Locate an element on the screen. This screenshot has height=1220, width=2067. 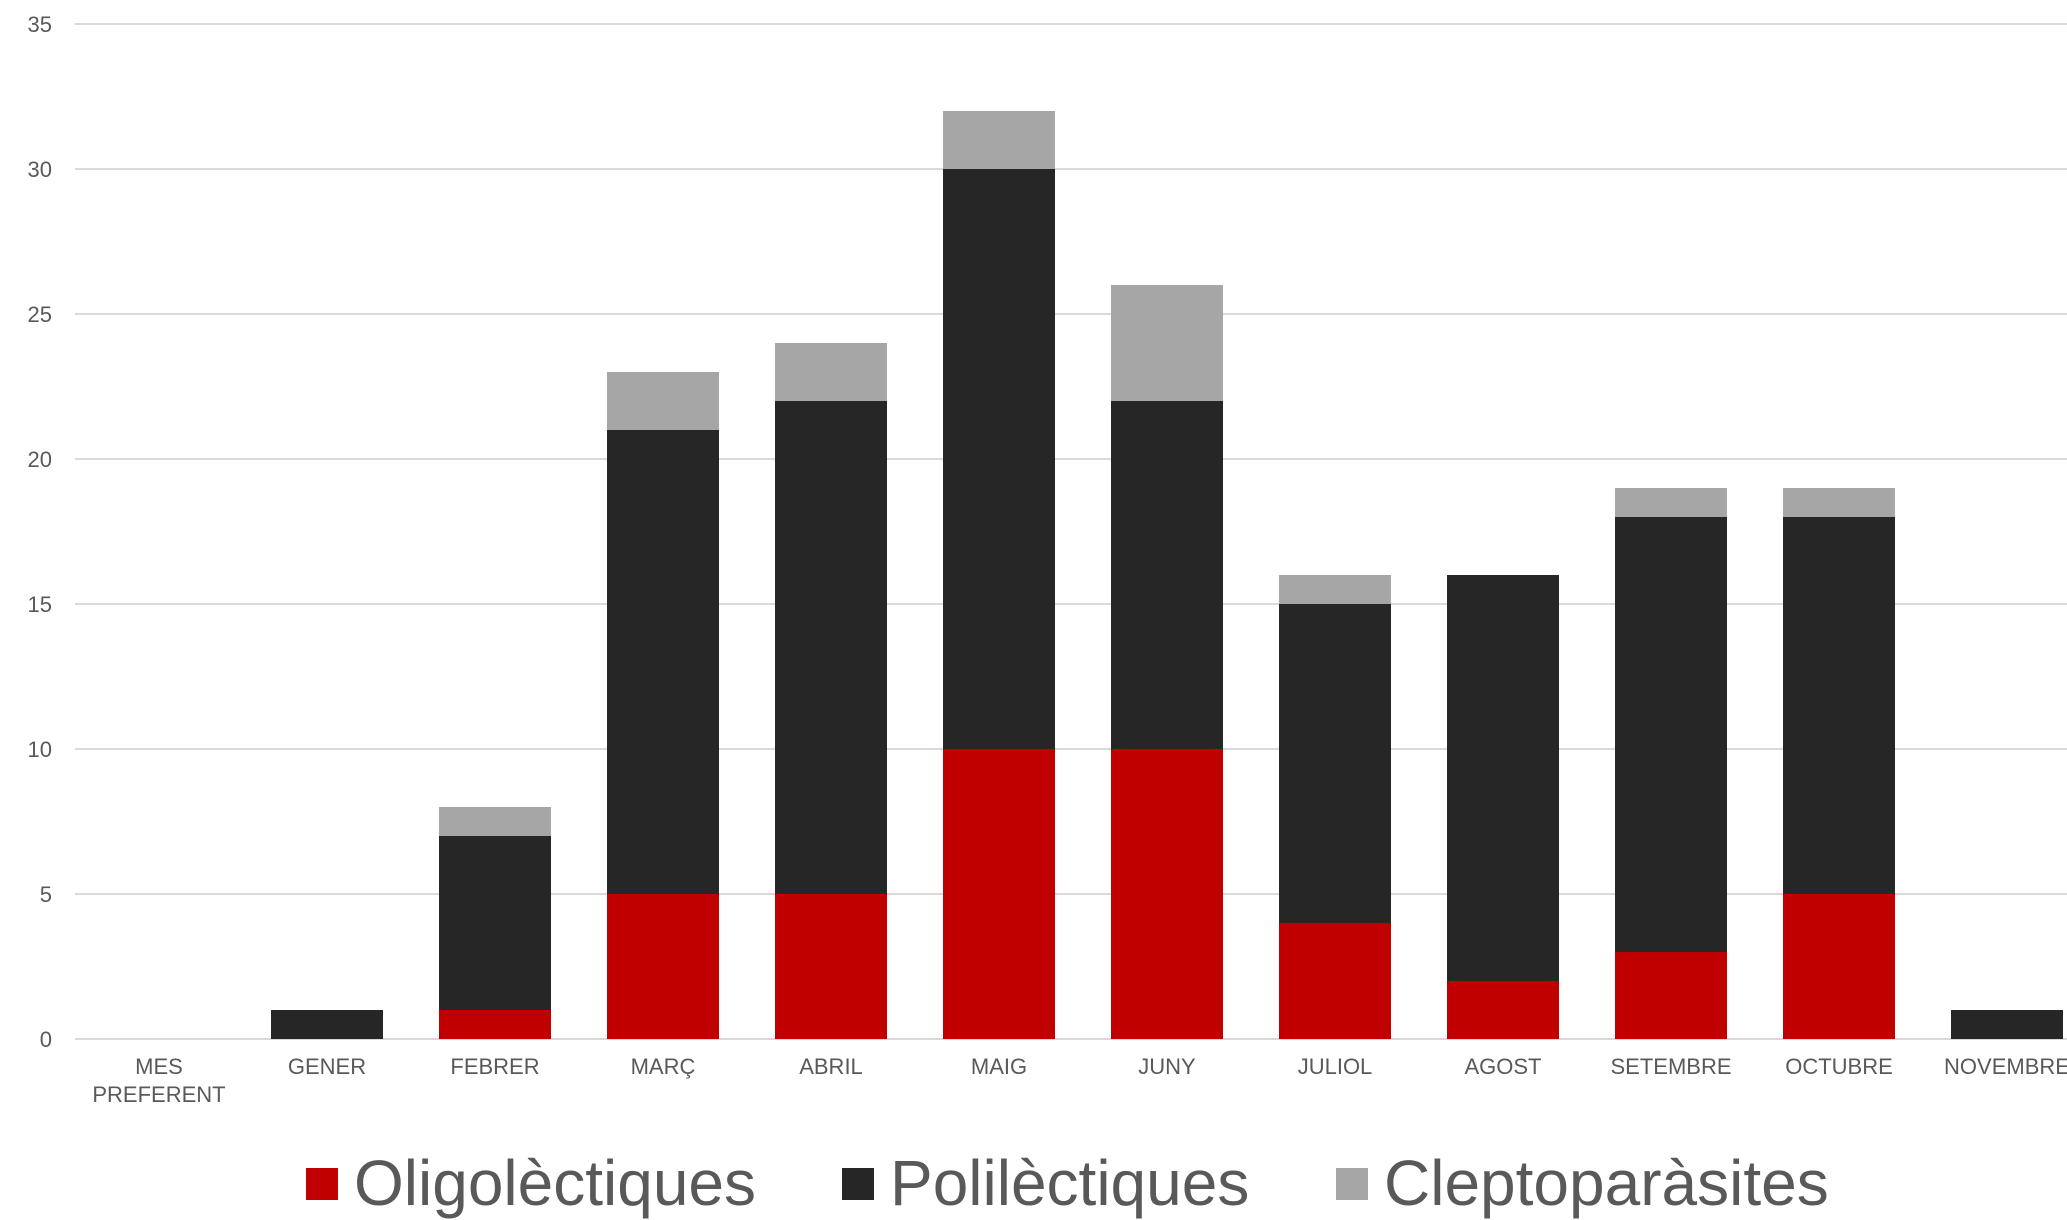
x-tick-label: JULIOL is located at coordinates (1335, 1066).